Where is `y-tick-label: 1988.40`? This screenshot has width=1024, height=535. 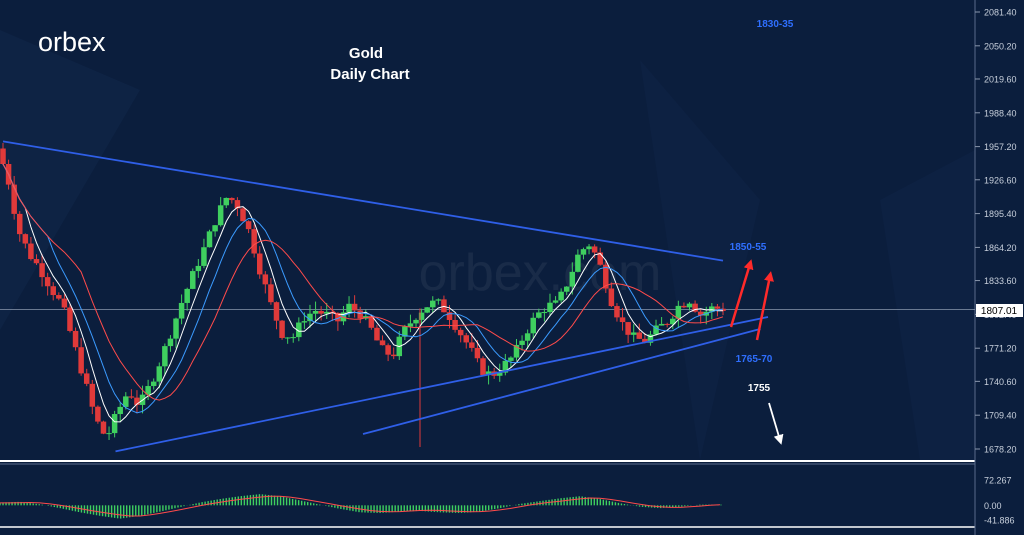 y-tick-label: 1988.40 is located at coordinates (1000, 113).